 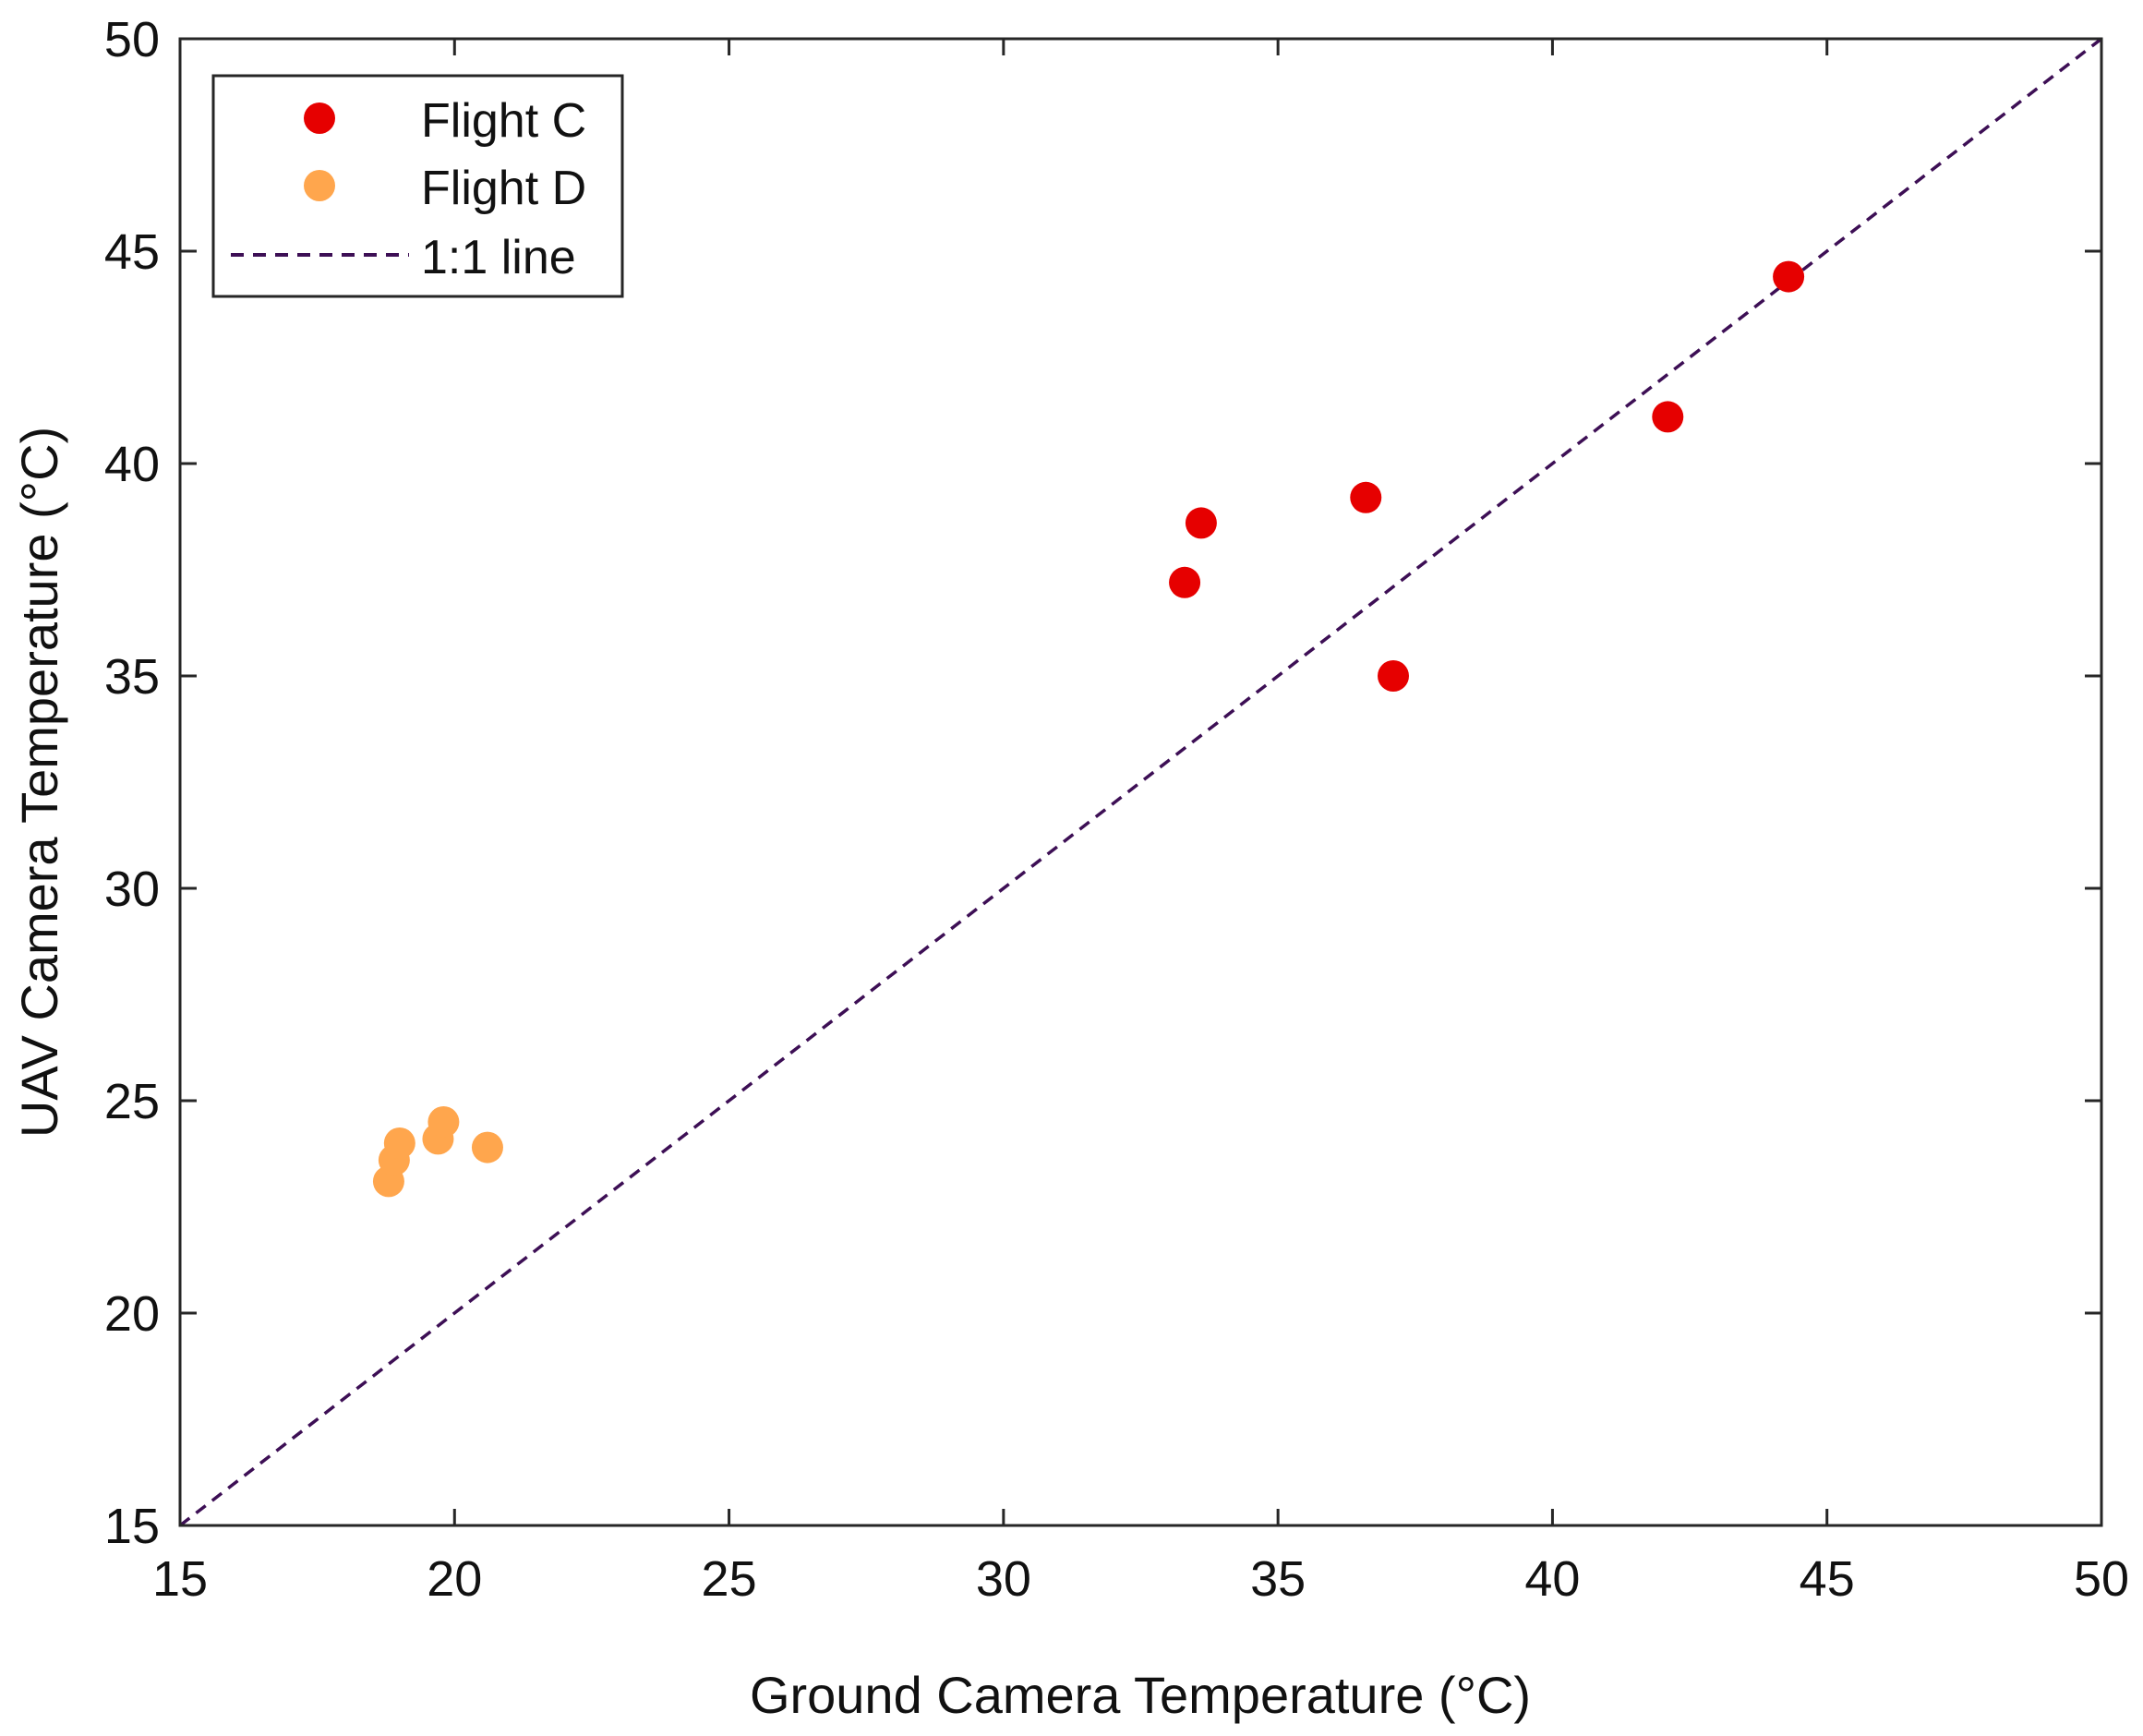 What do you see at coordinates (39, 783) in the screenshot?
I see `y-axis-label: UAV Camera Temperature (°C)` at bounding box center [39, 783].